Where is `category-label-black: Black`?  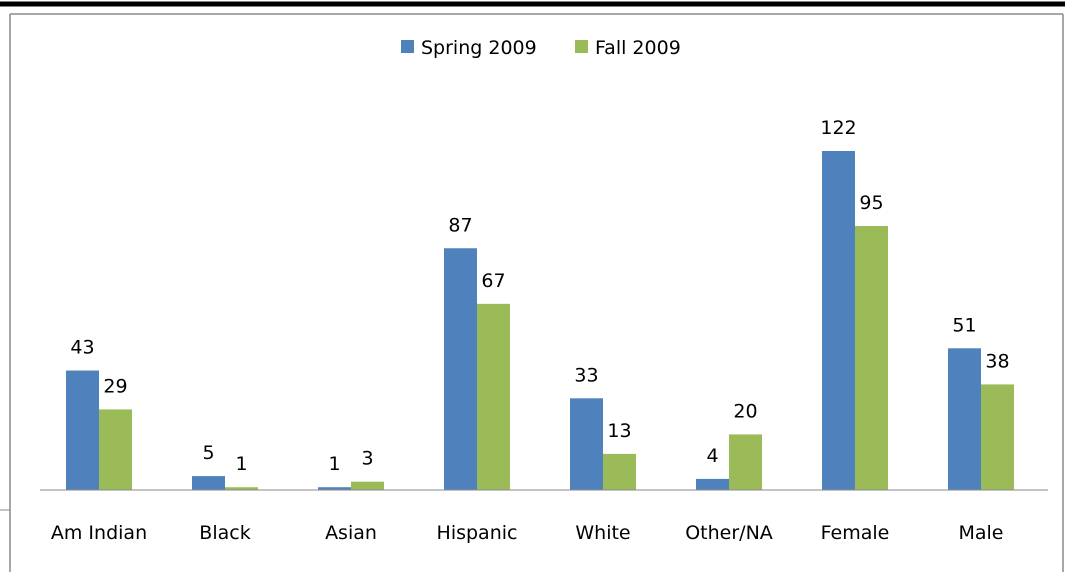 category-label-black: Black is located at coordinates (224, 533).